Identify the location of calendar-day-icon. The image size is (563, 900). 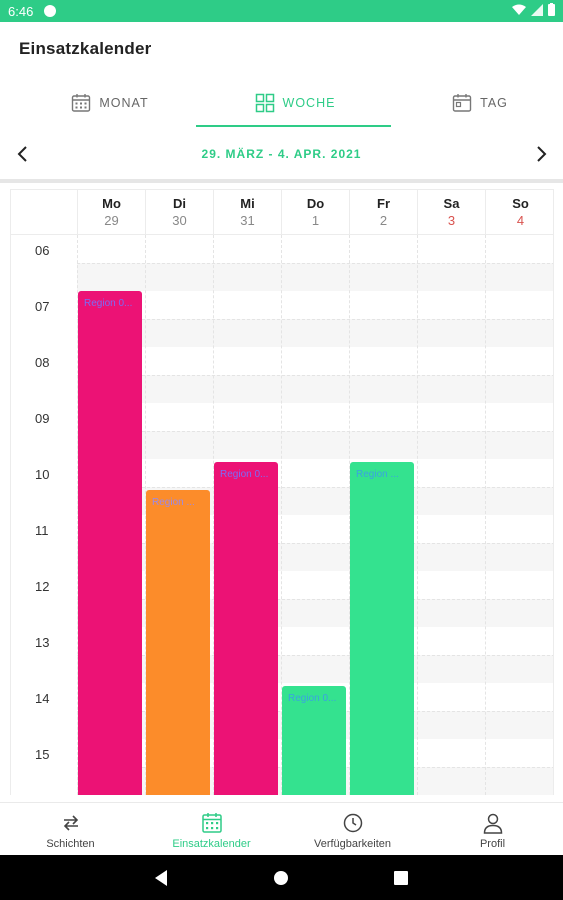
(462, 103).